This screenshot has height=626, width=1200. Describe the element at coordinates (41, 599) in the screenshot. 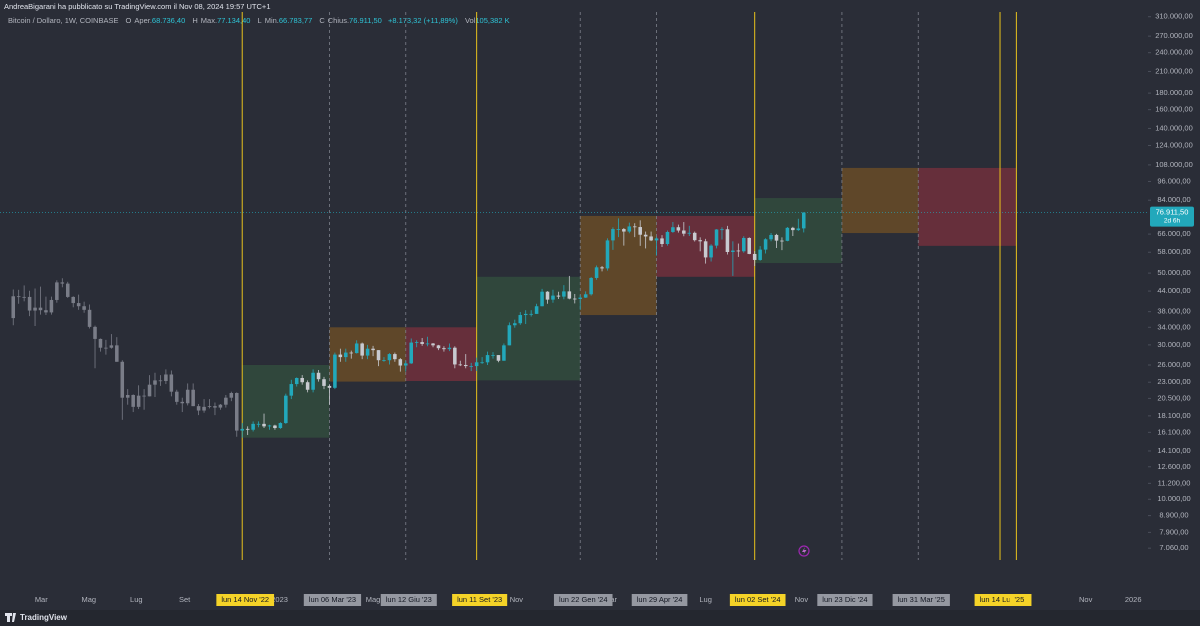

I see `x-tick-label: Mar` at that location.